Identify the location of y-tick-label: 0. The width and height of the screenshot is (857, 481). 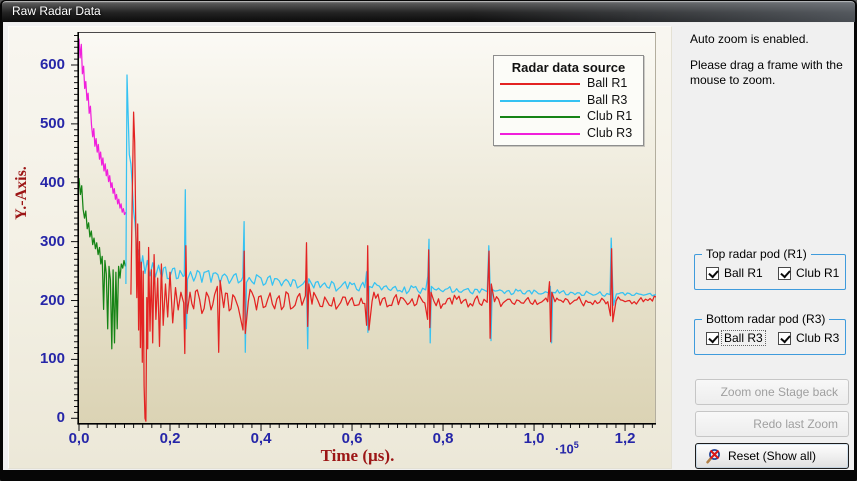
(60, 418).